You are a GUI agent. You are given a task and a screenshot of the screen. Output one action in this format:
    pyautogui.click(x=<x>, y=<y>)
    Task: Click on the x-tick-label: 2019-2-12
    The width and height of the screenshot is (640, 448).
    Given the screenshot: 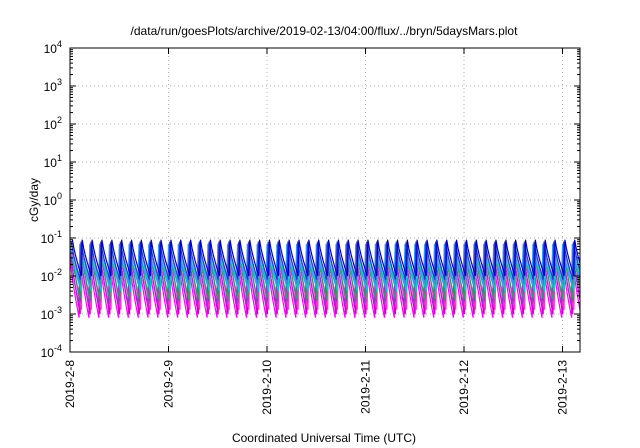 What is the action you would take?
    pyautogui.click(x=464, y=387)
    